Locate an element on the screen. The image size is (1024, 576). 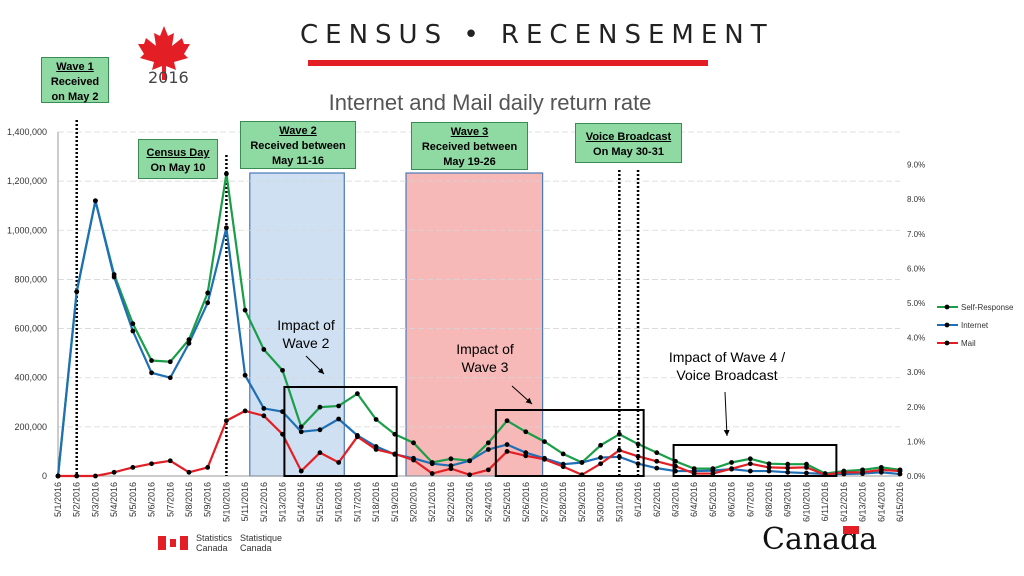
x-tick-label: 5/30/2016 is located at coordinates (601, 502).